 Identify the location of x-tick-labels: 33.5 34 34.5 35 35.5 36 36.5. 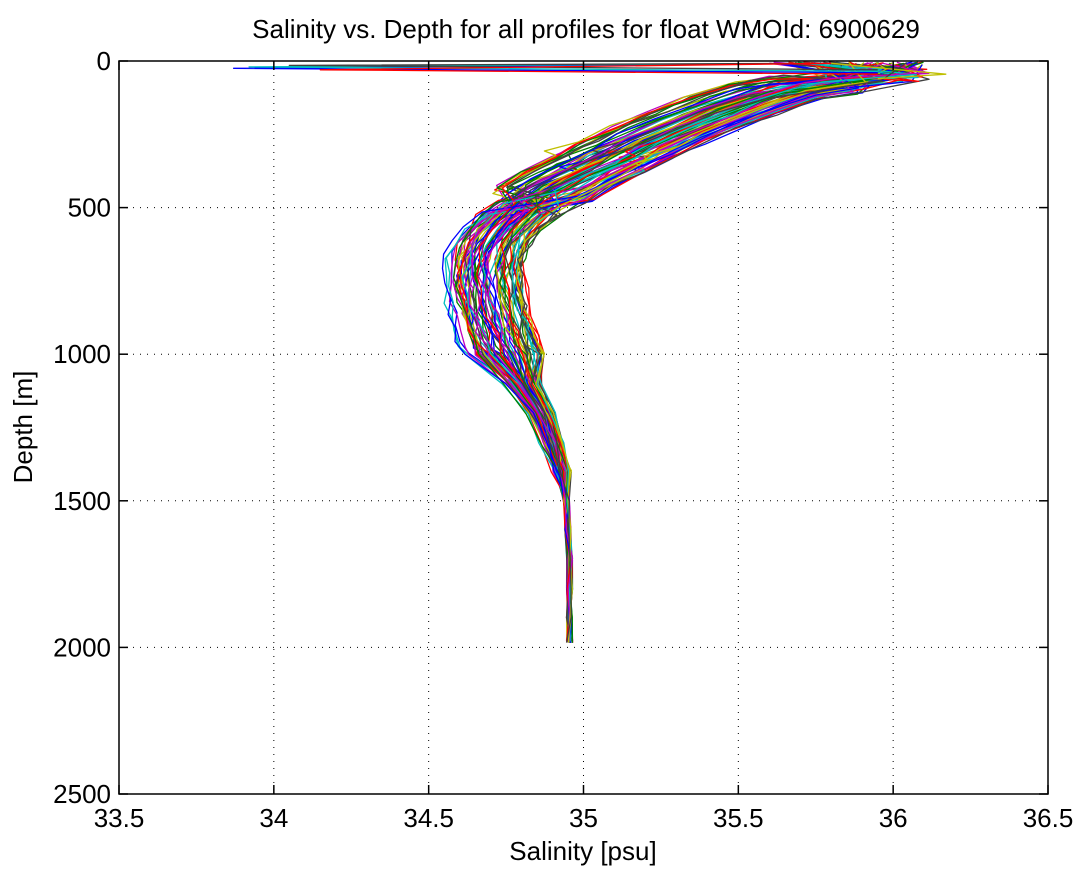
(584, 818).